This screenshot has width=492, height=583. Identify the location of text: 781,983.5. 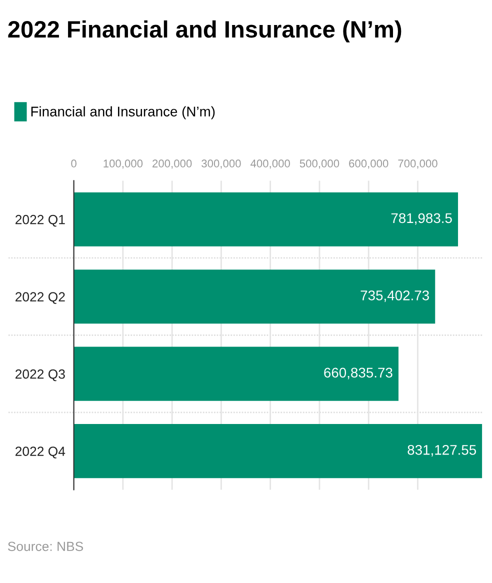
(421, 219).